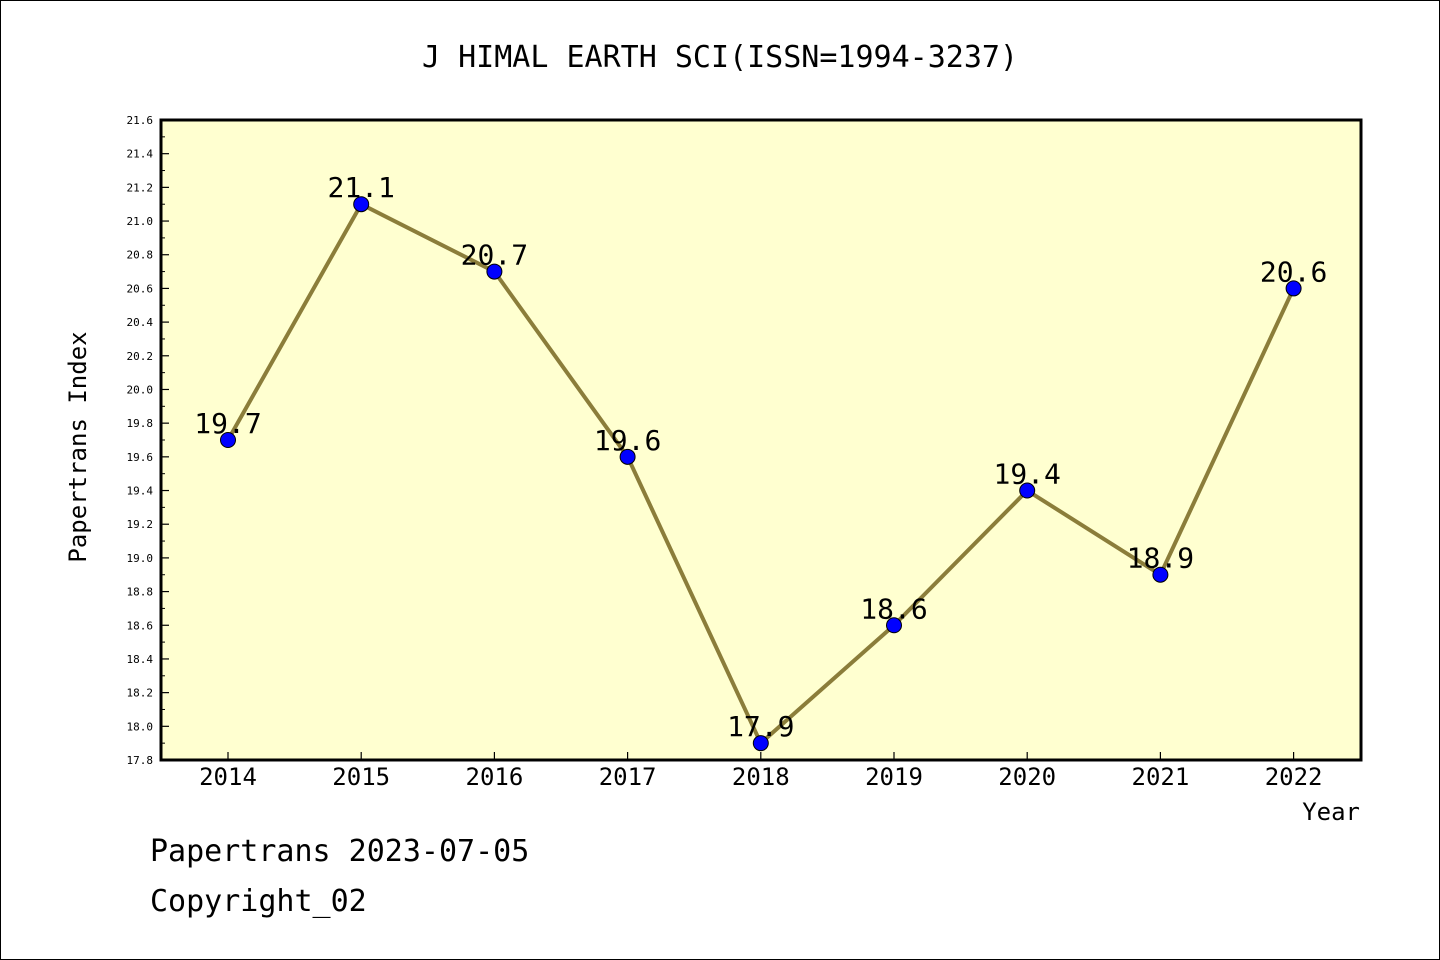 The image size is (1440, 960). I want to click on y-tick-label: 21.0, so click(140, 221).